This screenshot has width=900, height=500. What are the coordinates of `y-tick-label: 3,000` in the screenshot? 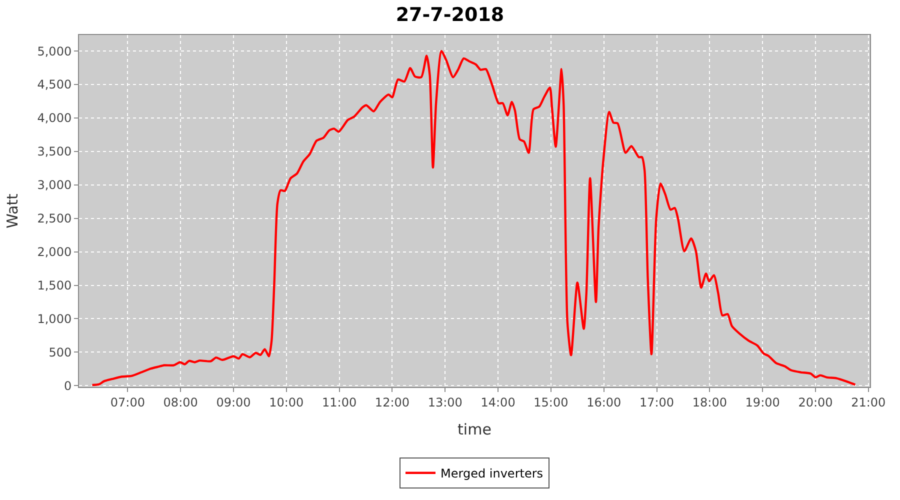 It's located at (54, 185).